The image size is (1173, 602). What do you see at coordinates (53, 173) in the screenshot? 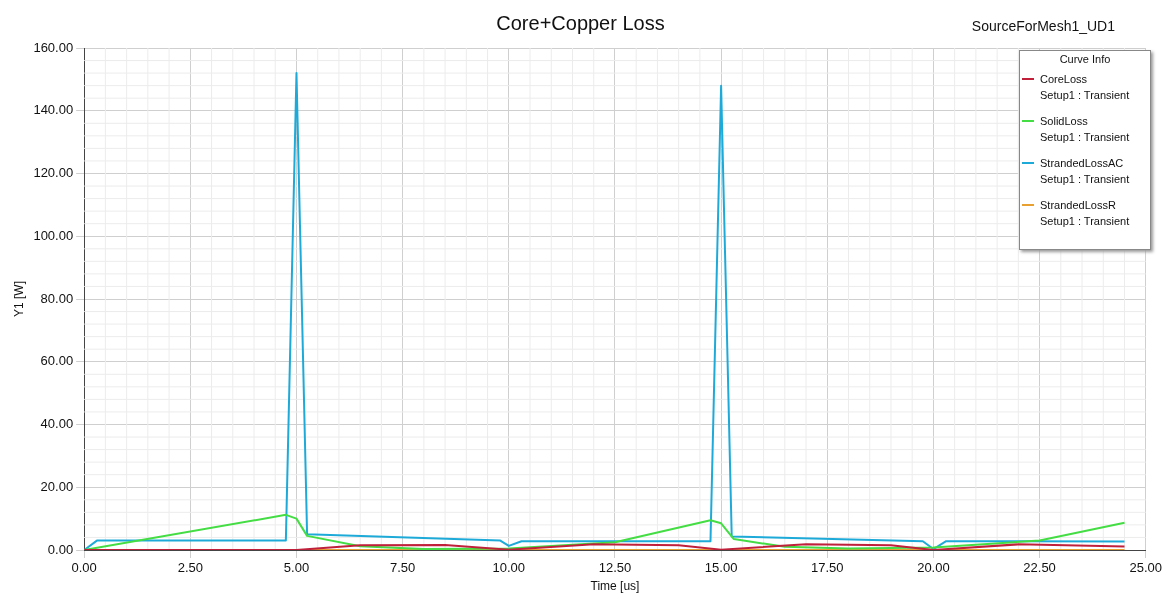
I see `y-tick-label: 120.00` at bounding box center [53, 173].